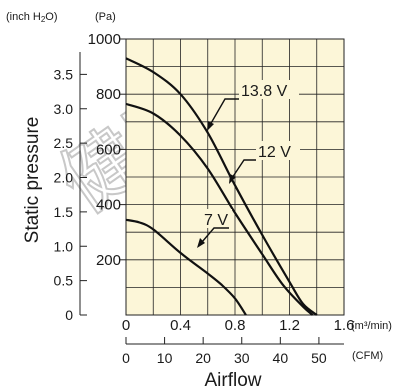  Describe the element at coordinates (105, 17) in the screenshot. I see `unit-pa: (Pa)` at that location.